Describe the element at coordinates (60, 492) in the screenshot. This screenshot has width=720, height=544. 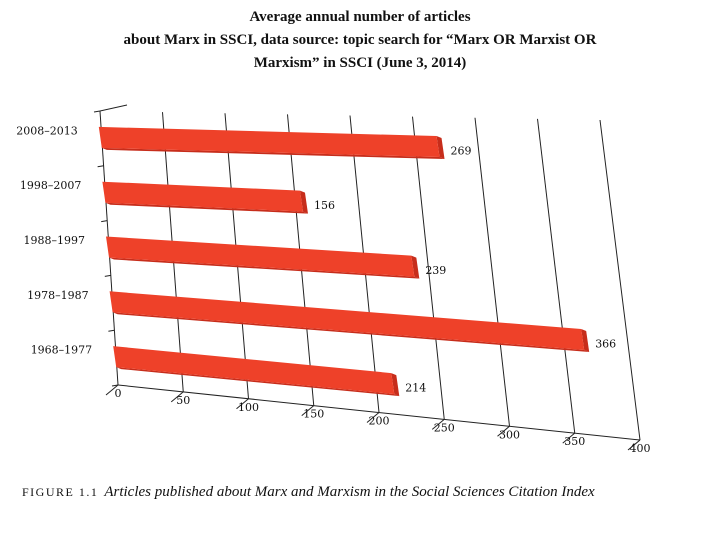
I see `figure-label: FIGURE 1.1` at that location.